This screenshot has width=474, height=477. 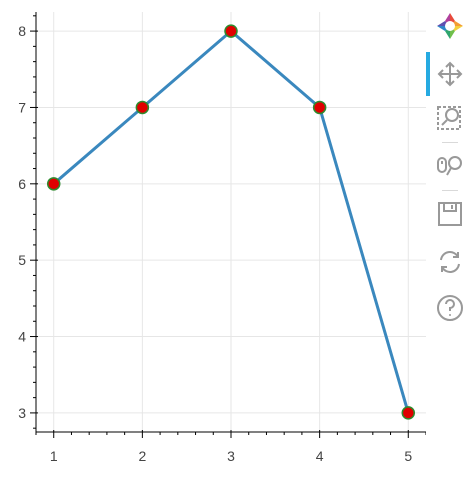 What do you see at coordinates (450, 26) in the screenshot?
I see `bokeh-logo-icon` at bounding box center [450, 26].